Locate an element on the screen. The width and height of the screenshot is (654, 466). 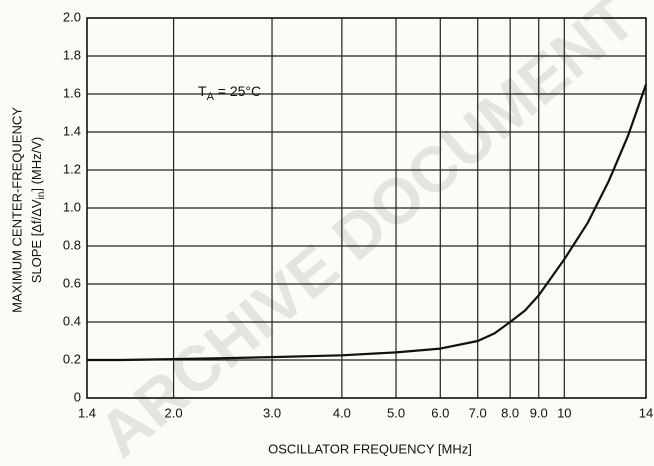
y-tick-label: 1.8 is located at coordinates (72, 54).